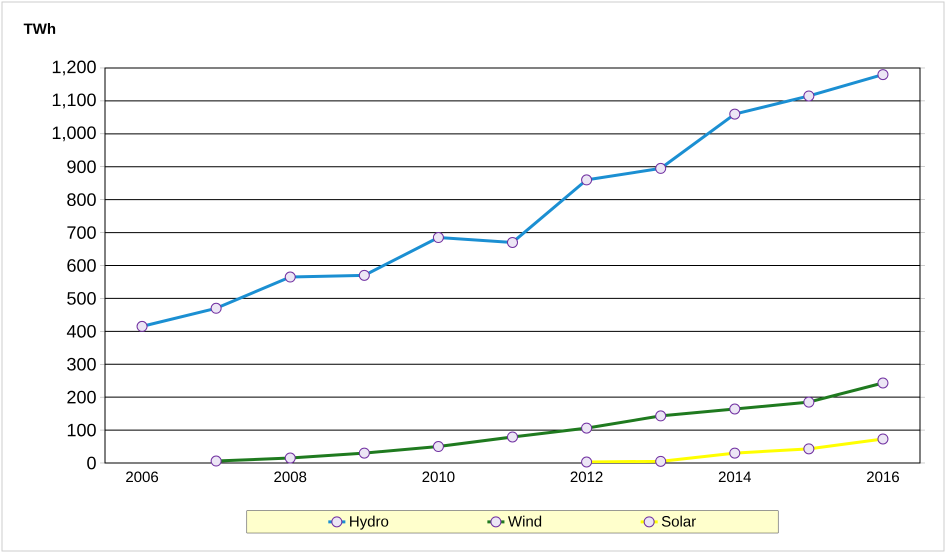 The width and height of the screenshot is (946, 553). What do you see at coordinates (438, 477) in the screenshot?
I see `x-tick-label: 2010` at bounding box center [438, 477].